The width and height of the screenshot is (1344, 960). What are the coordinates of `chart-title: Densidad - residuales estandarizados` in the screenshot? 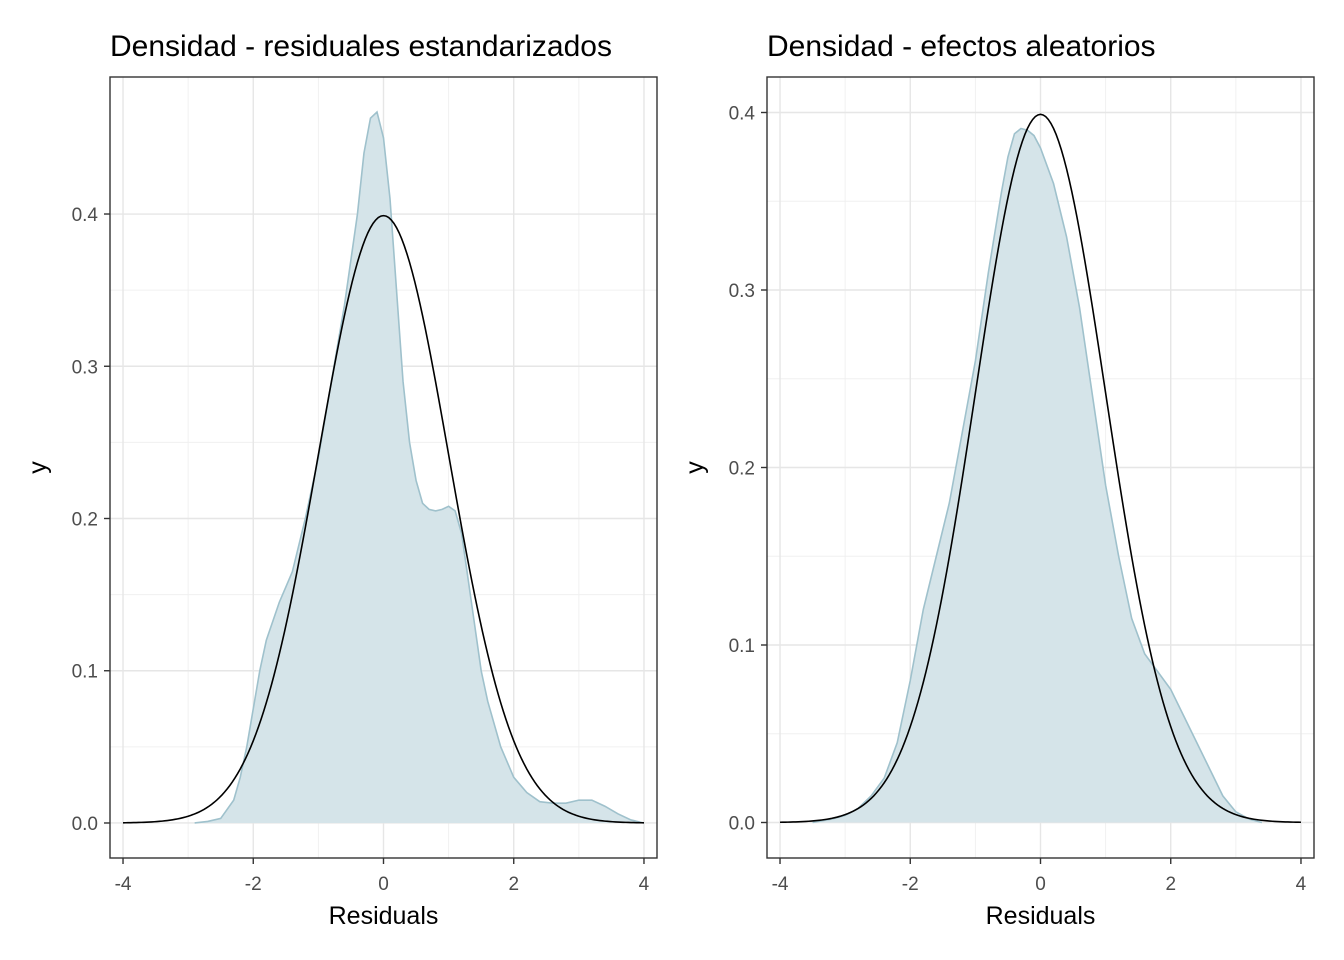 It's located at (361, 46).